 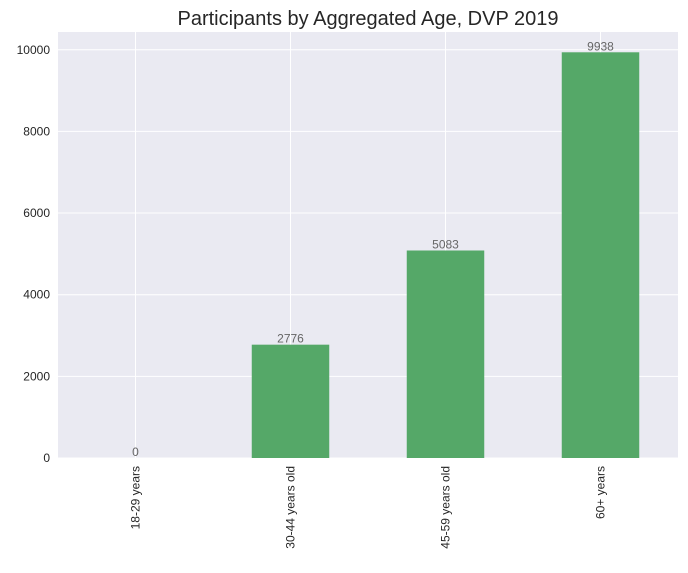 I want to click on y-tick-label: 10000, so click(x=34, y=50).